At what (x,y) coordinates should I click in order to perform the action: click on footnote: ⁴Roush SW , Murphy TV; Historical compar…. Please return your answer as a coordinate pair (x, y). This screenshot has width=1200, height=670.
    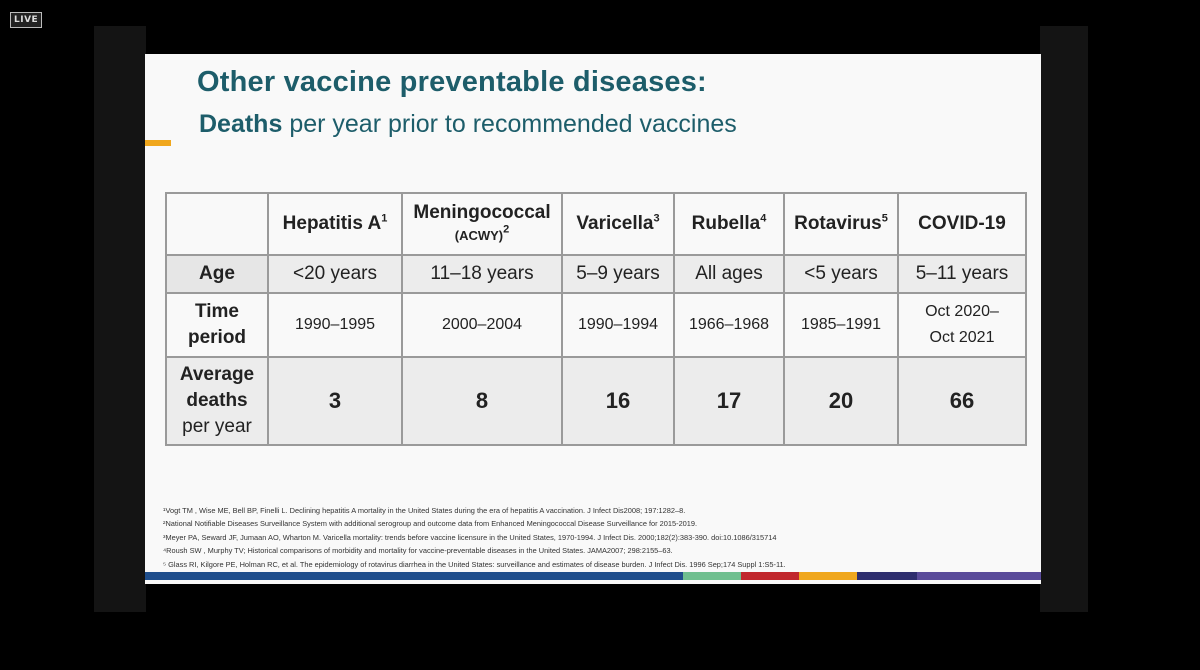
    Looking at the image, I should click on (418, 551).